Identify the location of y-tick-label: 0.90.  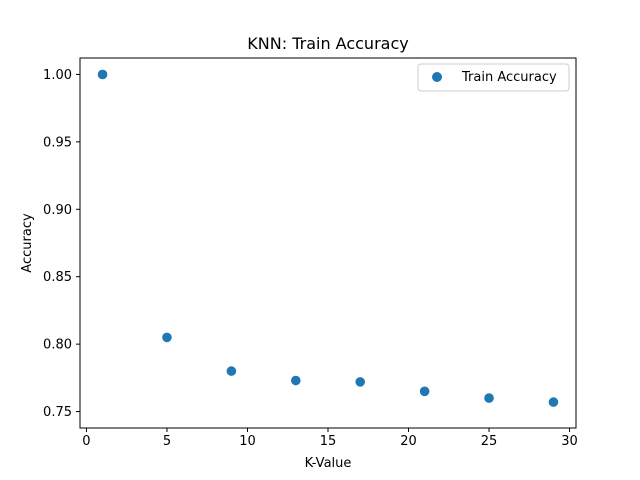
(57, 210).